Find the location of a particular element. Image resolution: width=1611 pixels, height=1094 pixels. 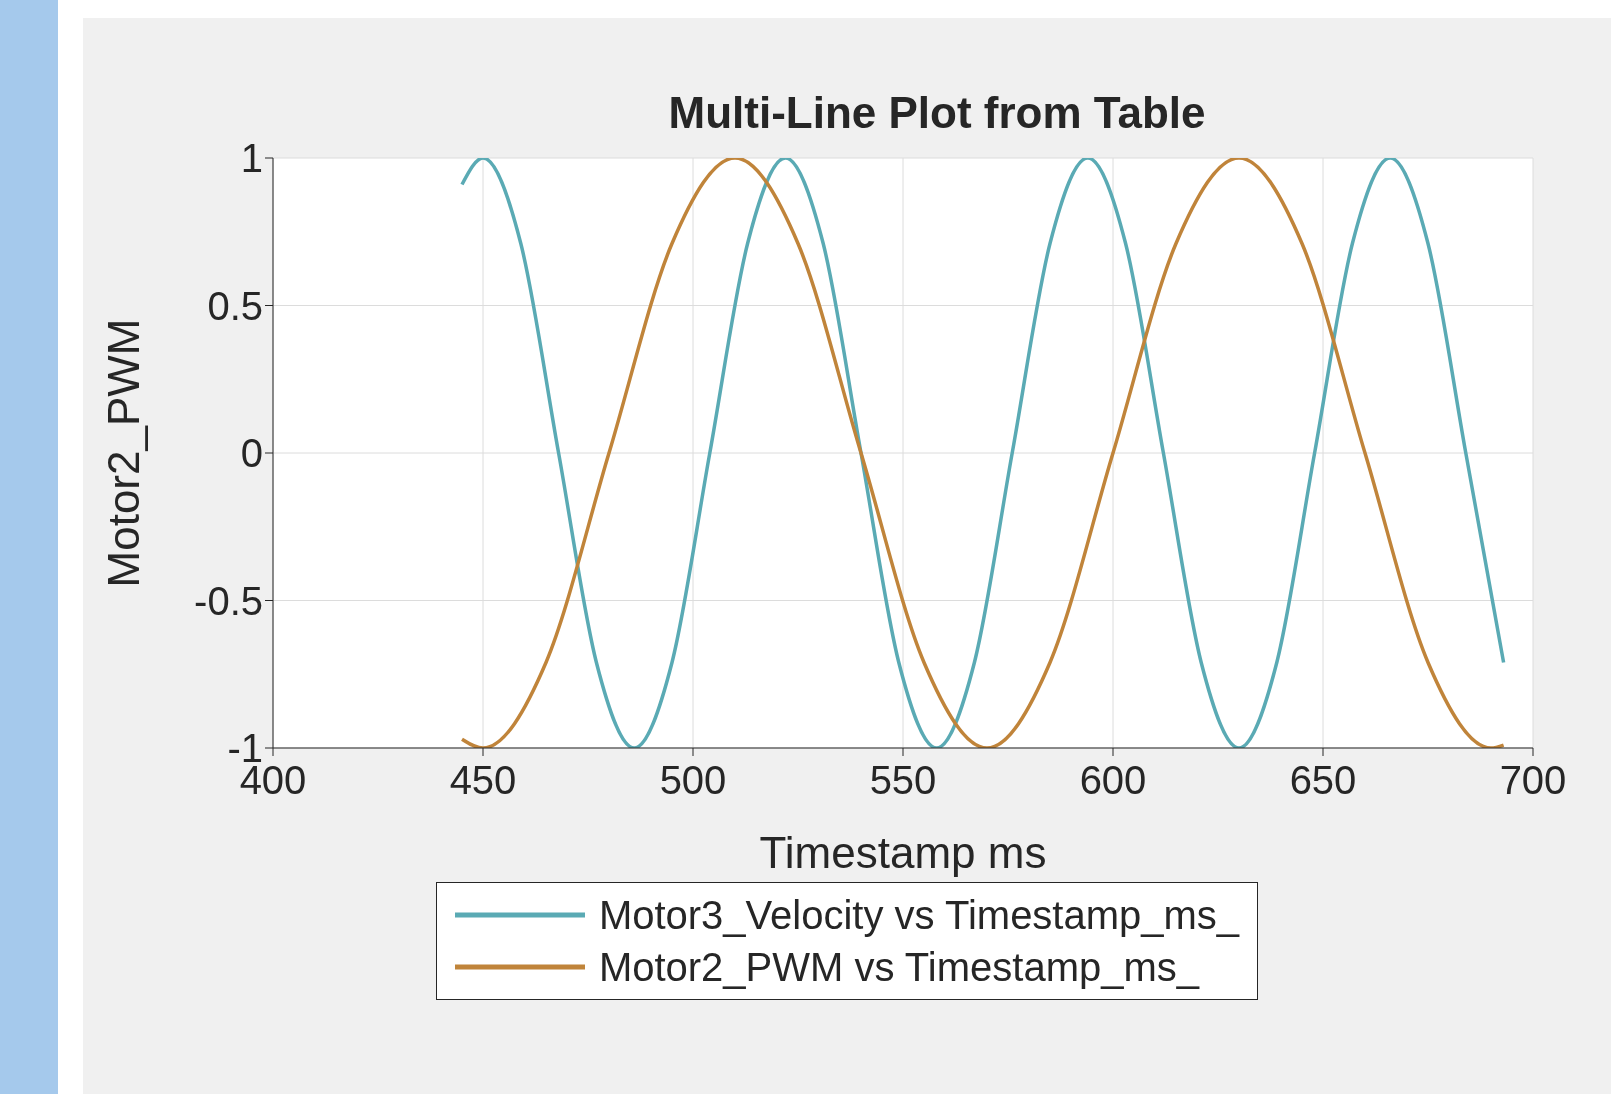

x-axis-title: Timestamp ms is located at coordinates (903, 852).